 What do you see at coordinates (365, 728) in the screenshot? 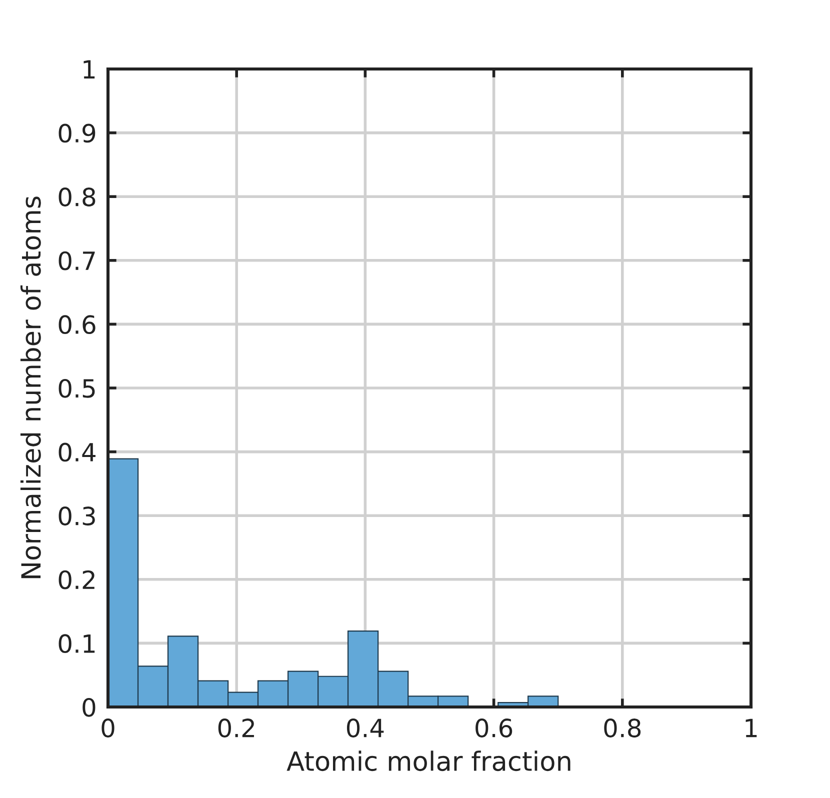
I see `x-tick-label: 0.4` at bounding box center [365, 728].